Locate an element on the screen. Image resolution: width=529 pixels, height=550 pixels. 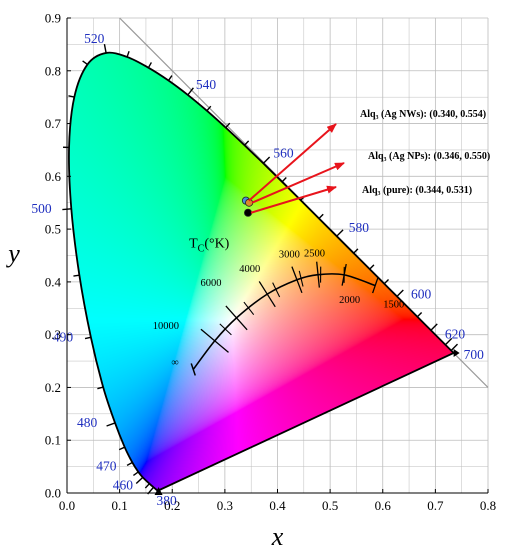
x-tick-label: 0.8 is located at coordinates (488, 505).